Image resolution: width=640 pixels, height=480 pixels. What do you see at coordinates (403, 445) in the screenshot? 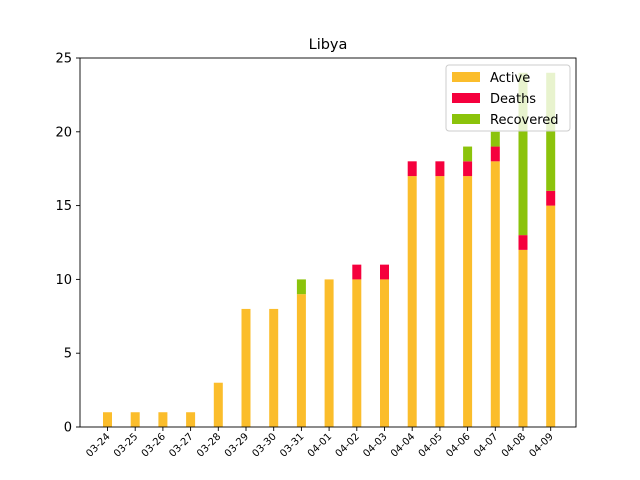
I see `x-tick-label-04-04: 04-04` at bounding box center [403, 445].